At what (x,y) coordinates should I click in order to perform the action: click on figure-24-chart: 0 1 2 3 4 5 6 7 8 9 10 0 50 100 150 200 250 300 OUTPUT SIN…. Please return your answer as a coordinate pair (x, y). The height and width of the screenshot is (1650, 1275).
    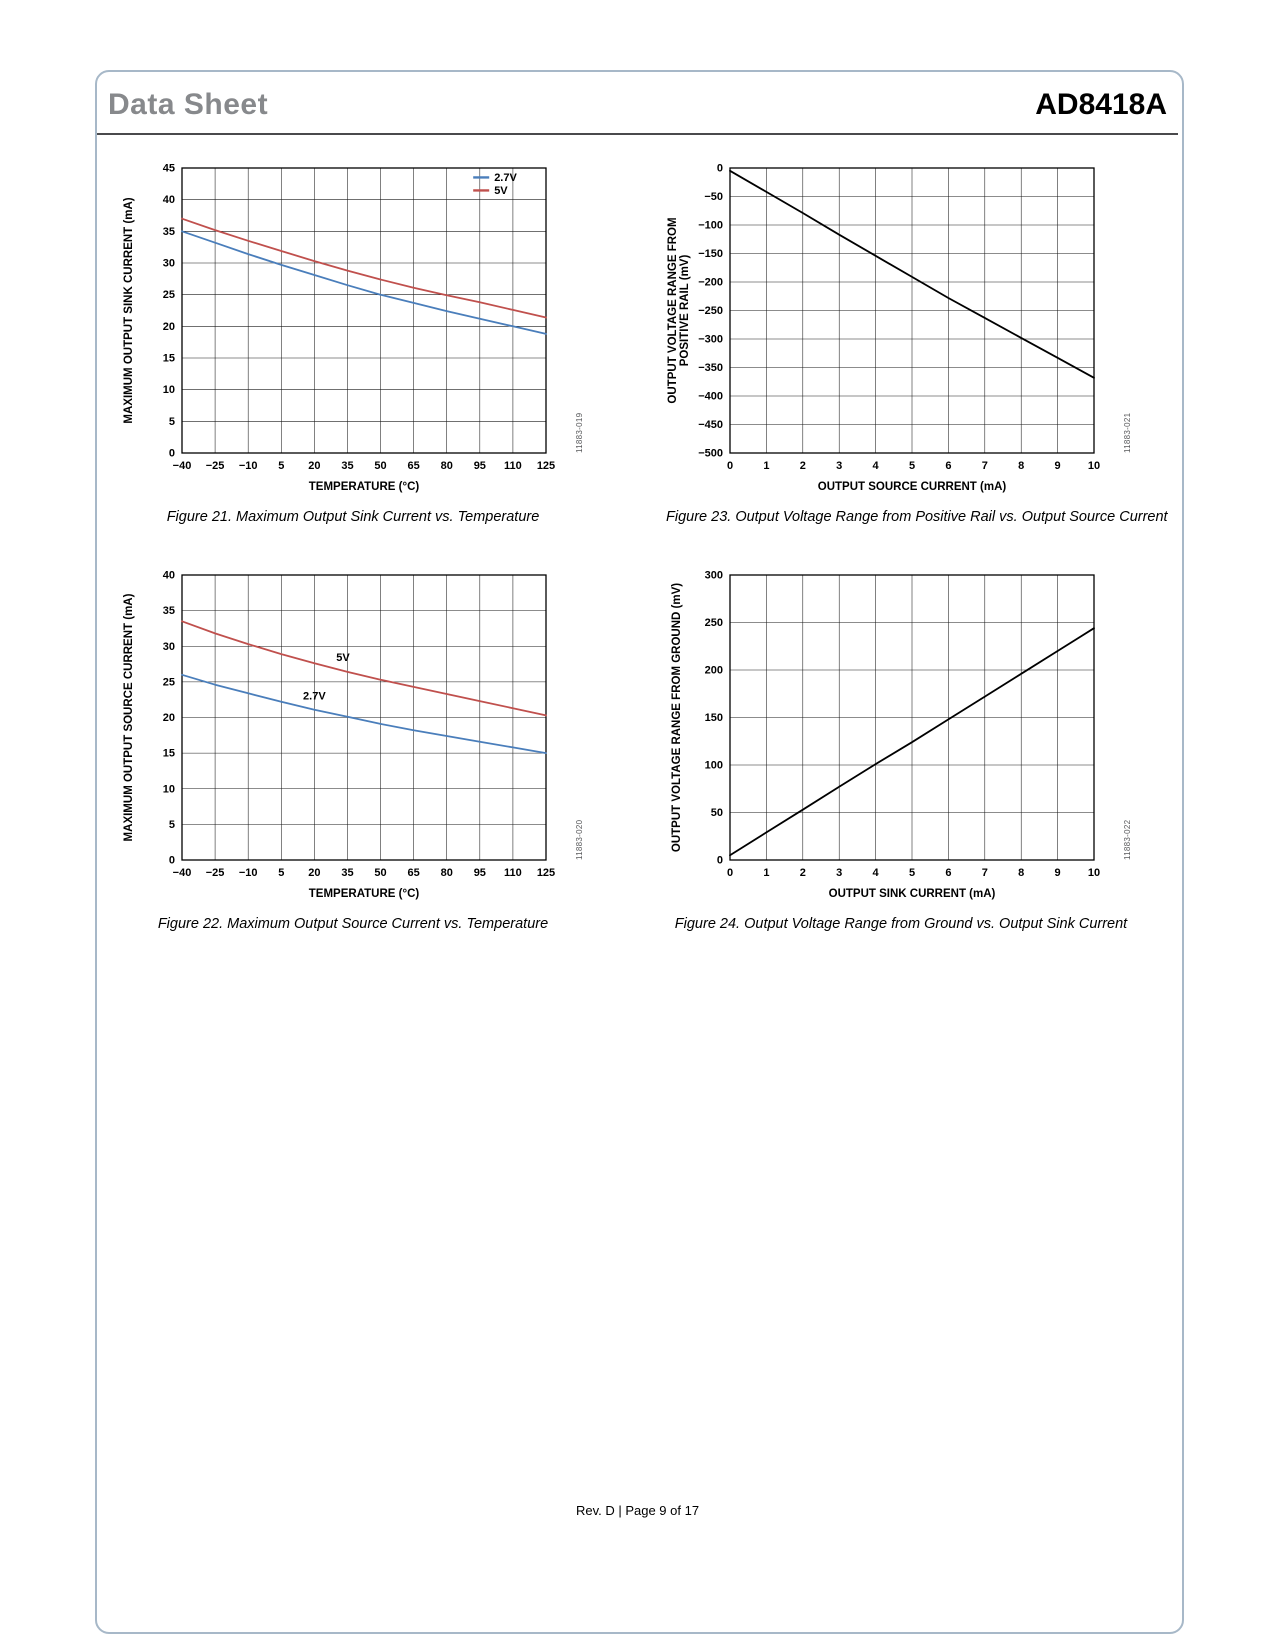
    Looking at the image, I should click on (901, 737).